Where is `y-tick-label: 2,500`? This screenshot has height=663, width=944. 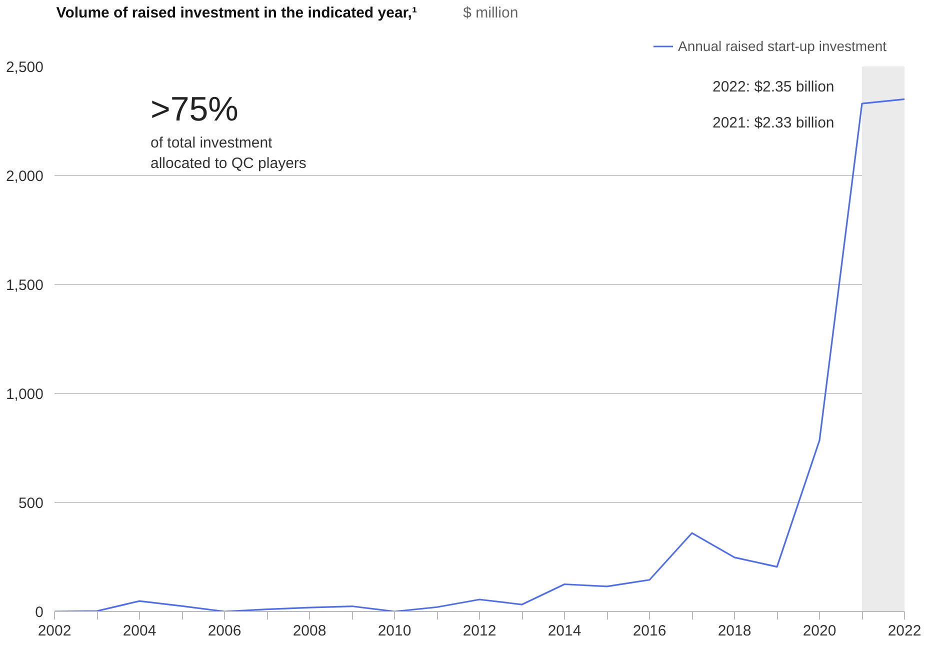 y-tick-label: 2,500 is located at coordinates (25, 67).